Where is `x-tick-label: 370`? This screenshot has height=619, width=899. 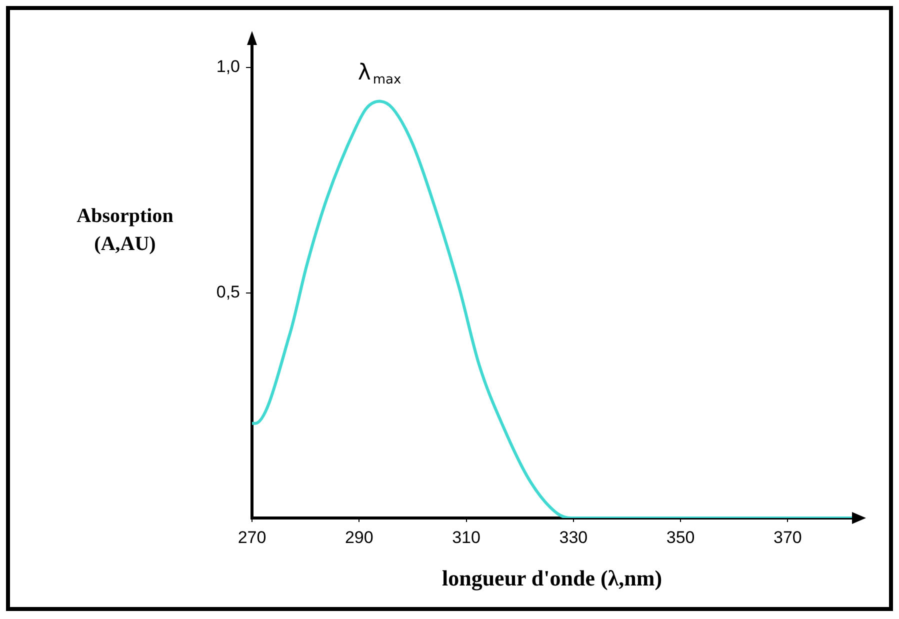 x-tick-label: 370 is located at coordinates (788, 537).